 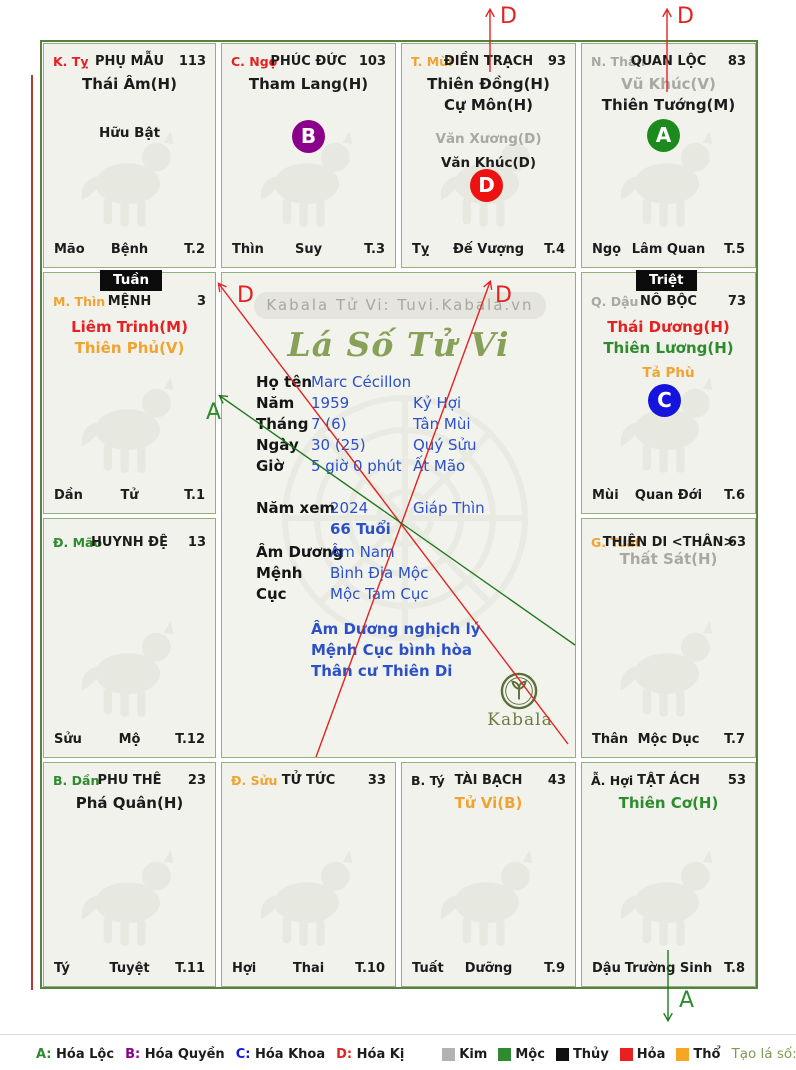 I want to click on life-stage-label: Suy, so click(x=308, y=249).